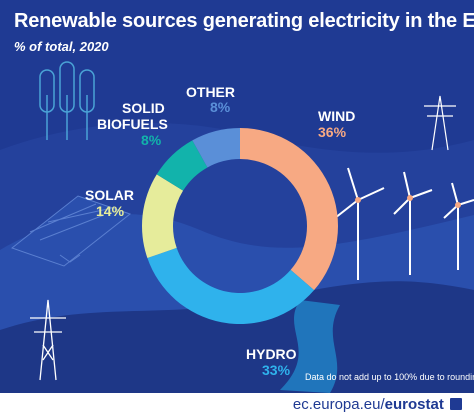  I want to click on source-credit: ec.europa.eu/eurostat, so click(377, 404).